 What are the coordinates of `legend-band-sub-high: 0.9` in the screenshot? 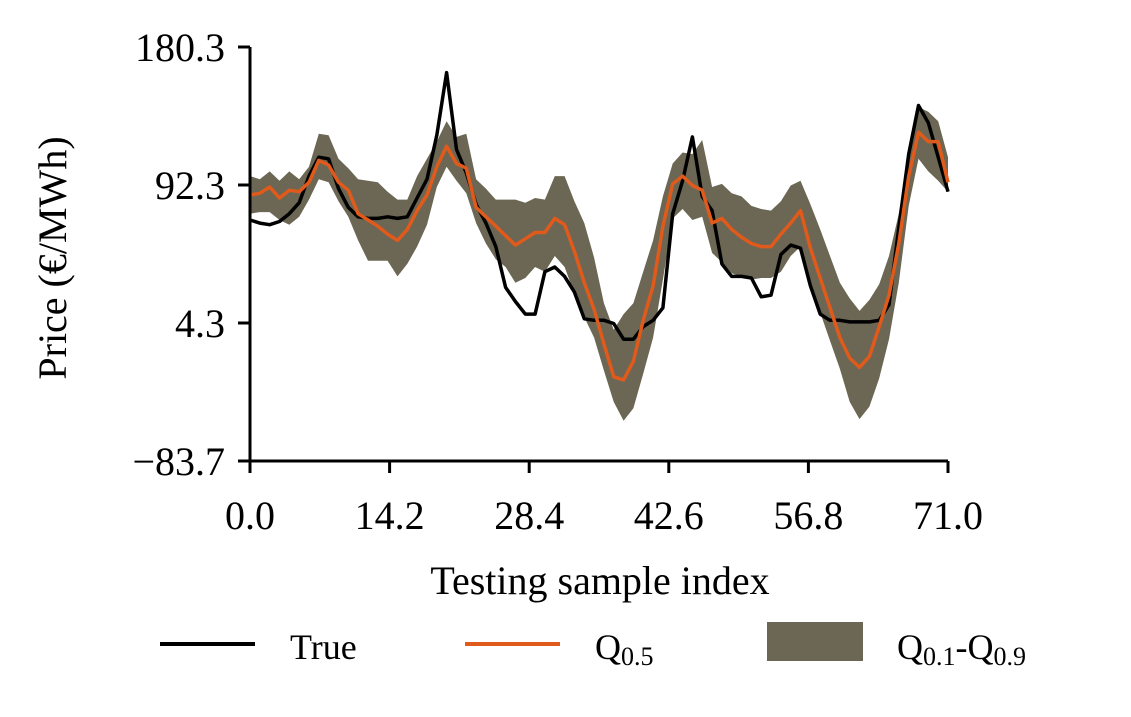 It's located at (1010, 656).